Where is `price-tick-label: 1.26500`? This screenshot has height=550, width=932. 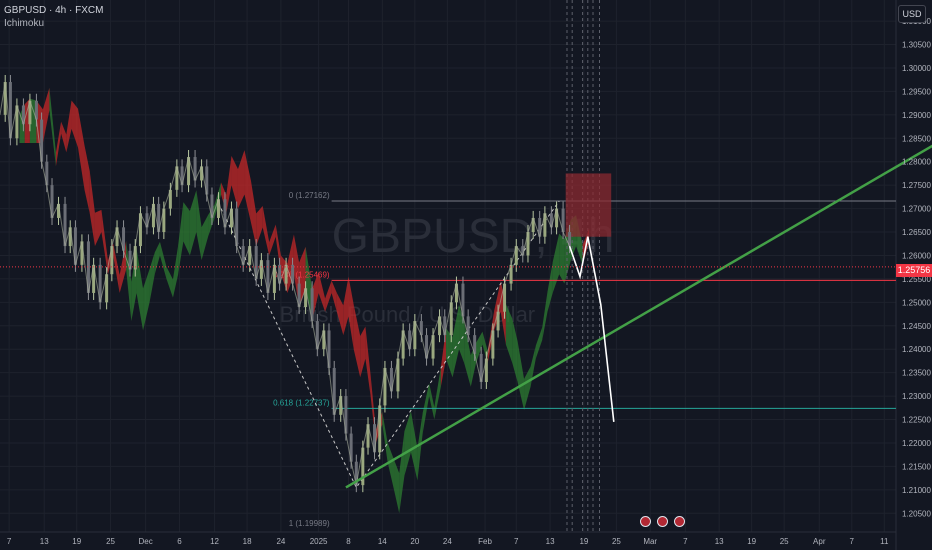
price-tick-label: 1.26500 is located at coordinates (916, 232).